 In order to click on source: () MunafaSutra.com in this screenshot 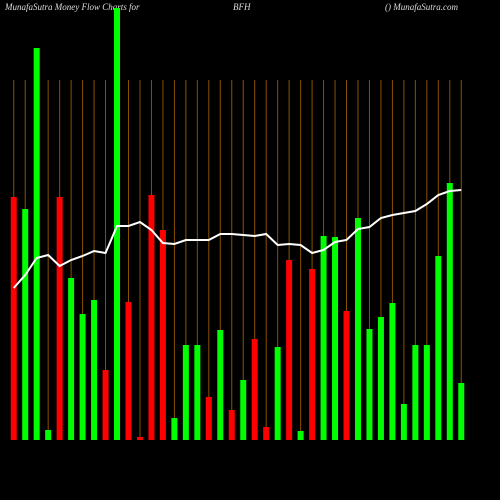, I will do `click(421, 7)`.